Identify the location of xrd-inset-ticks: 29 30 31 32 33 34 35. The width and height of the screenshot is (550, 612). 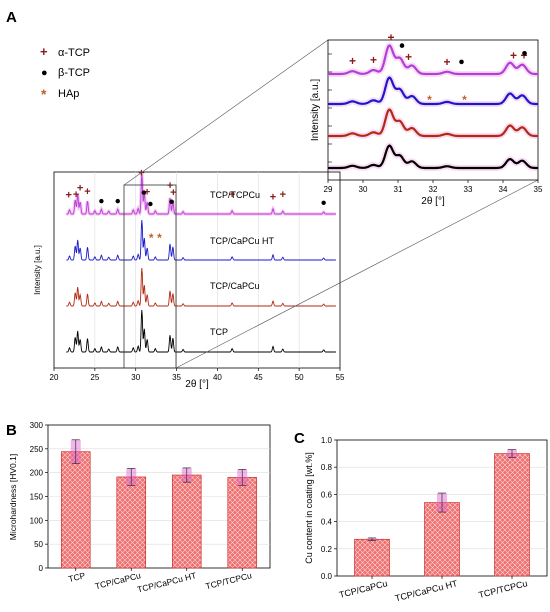
(433, 123).